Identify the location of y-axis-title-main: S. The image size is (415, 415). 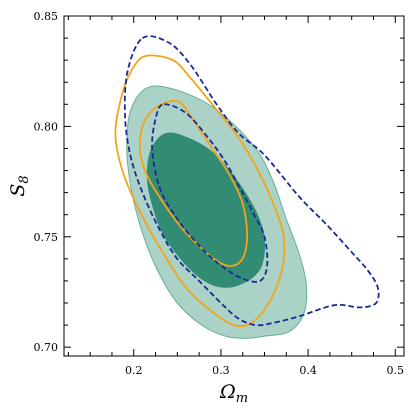
(18, 190).